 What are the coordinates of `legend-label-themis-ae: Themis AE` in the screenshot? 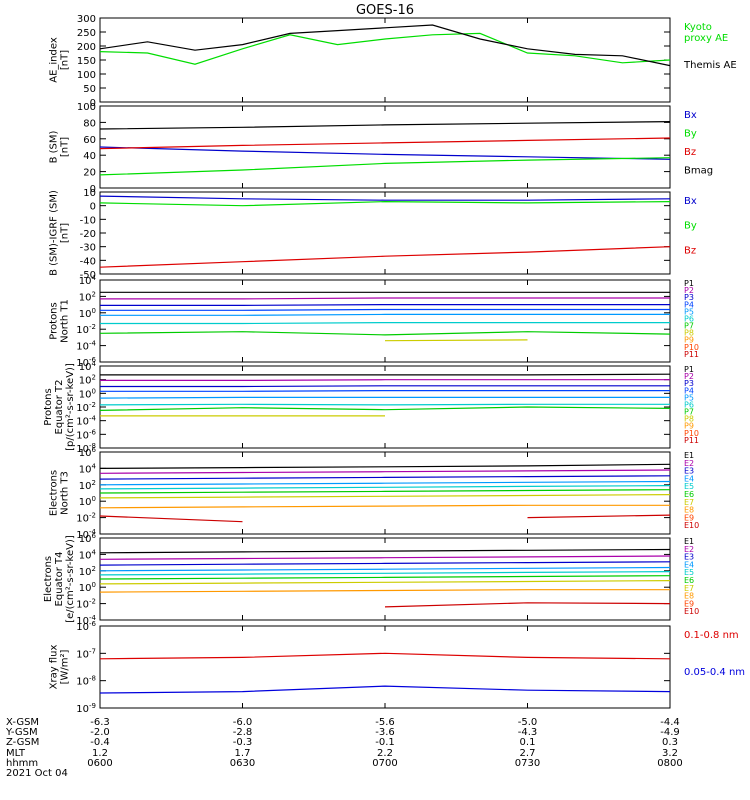 It's located at (710, 65).